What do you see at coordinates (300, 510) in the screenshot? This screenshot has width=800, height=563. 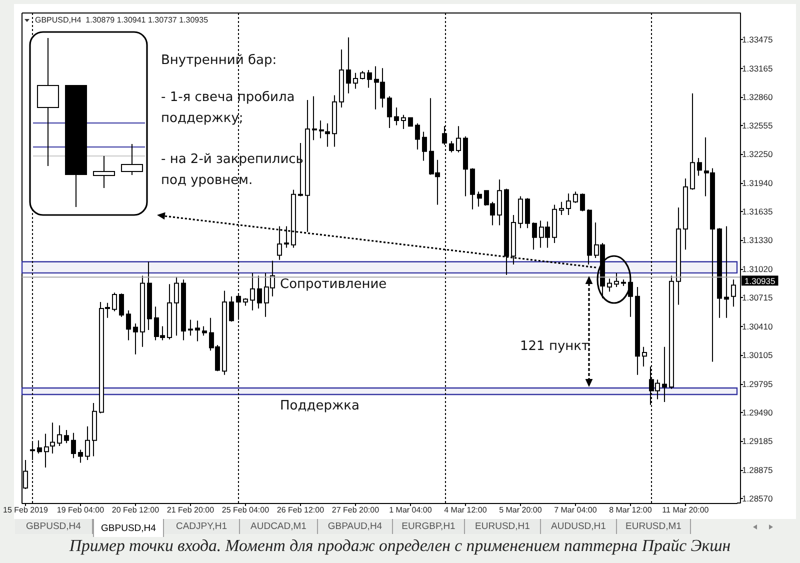 I see `x-tick-label: 26 Feb 12:00` at bounding box center [300, 510].